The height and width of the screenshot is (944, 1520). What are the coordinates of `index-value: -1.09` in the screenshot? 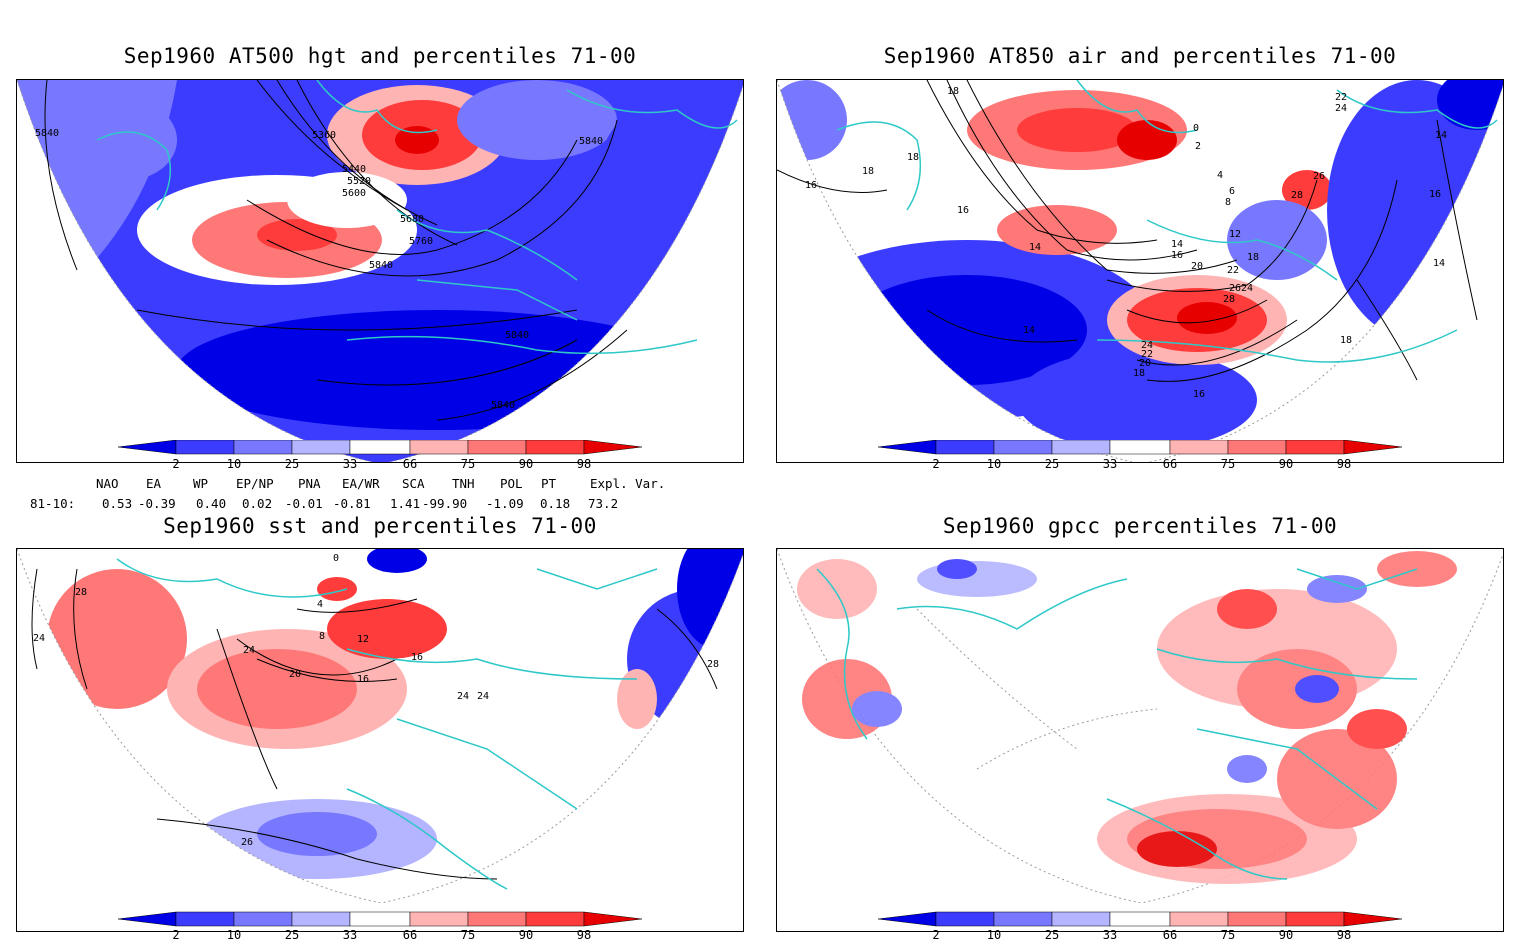 It's located at (505, 503).